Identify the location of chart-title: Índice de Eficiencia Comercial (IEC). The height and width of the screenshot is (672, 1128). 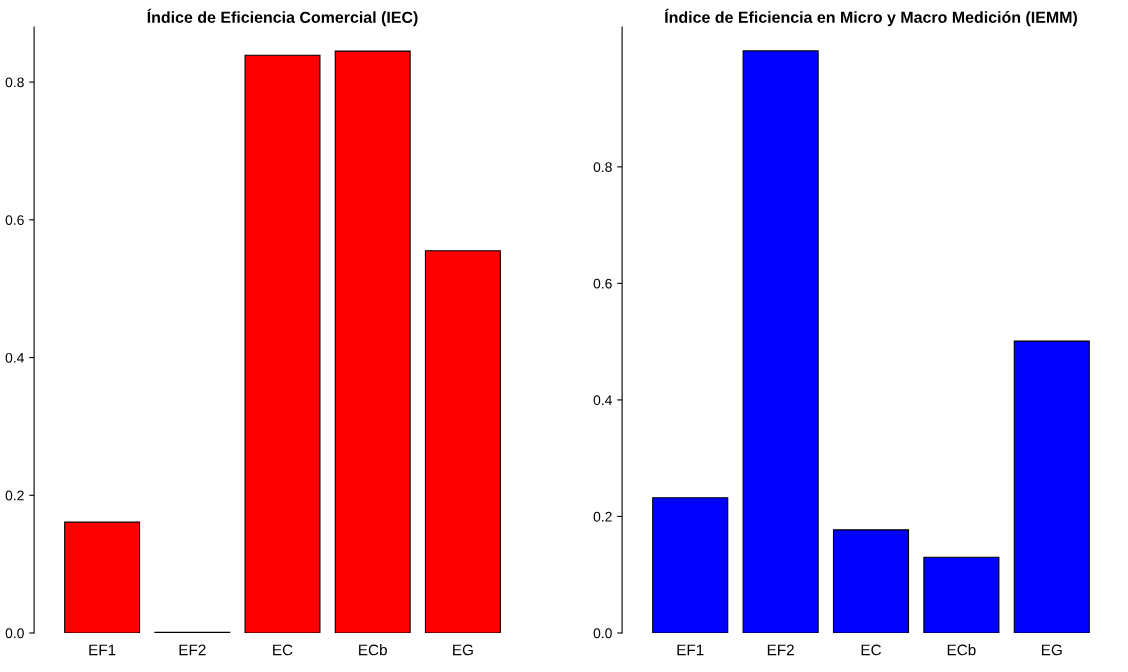
(282, 17).